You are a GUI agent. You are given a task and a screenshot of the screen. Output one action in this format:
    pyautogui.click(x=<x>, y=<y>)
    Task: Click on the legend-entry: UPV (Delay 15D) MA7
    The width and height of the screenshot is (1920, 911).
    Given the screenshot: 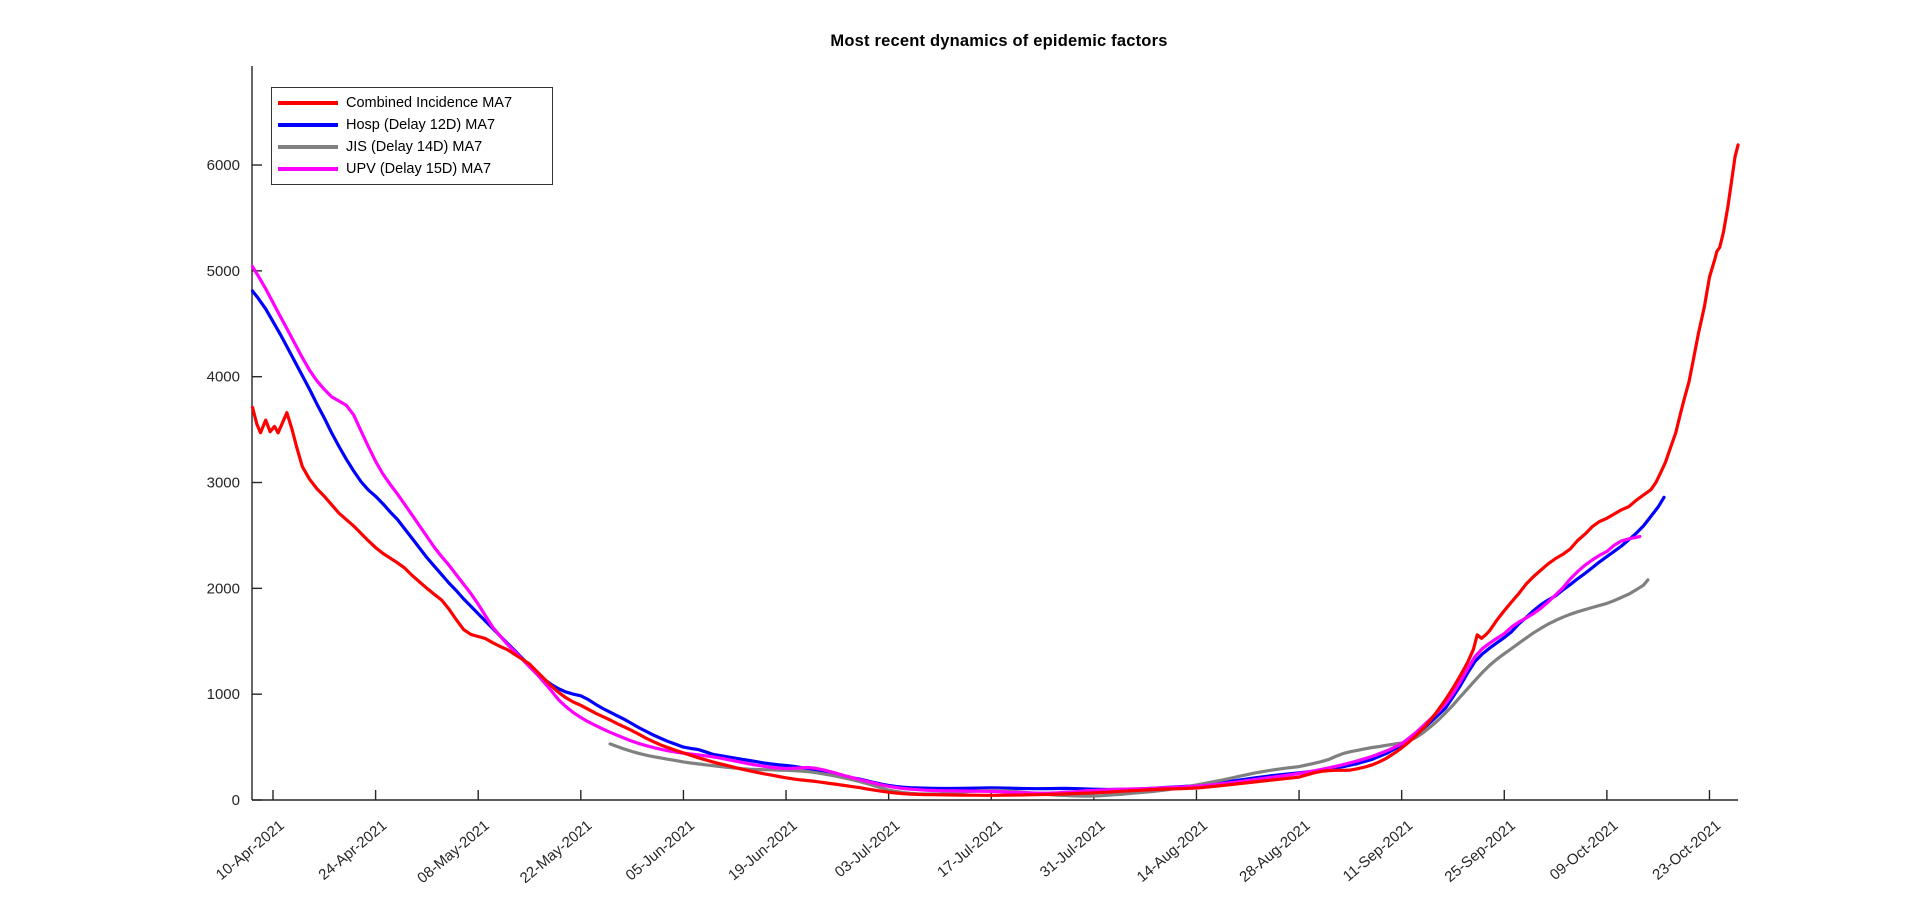 What is the action you would take?
    pyautogui.click(x=415, y=169)
    